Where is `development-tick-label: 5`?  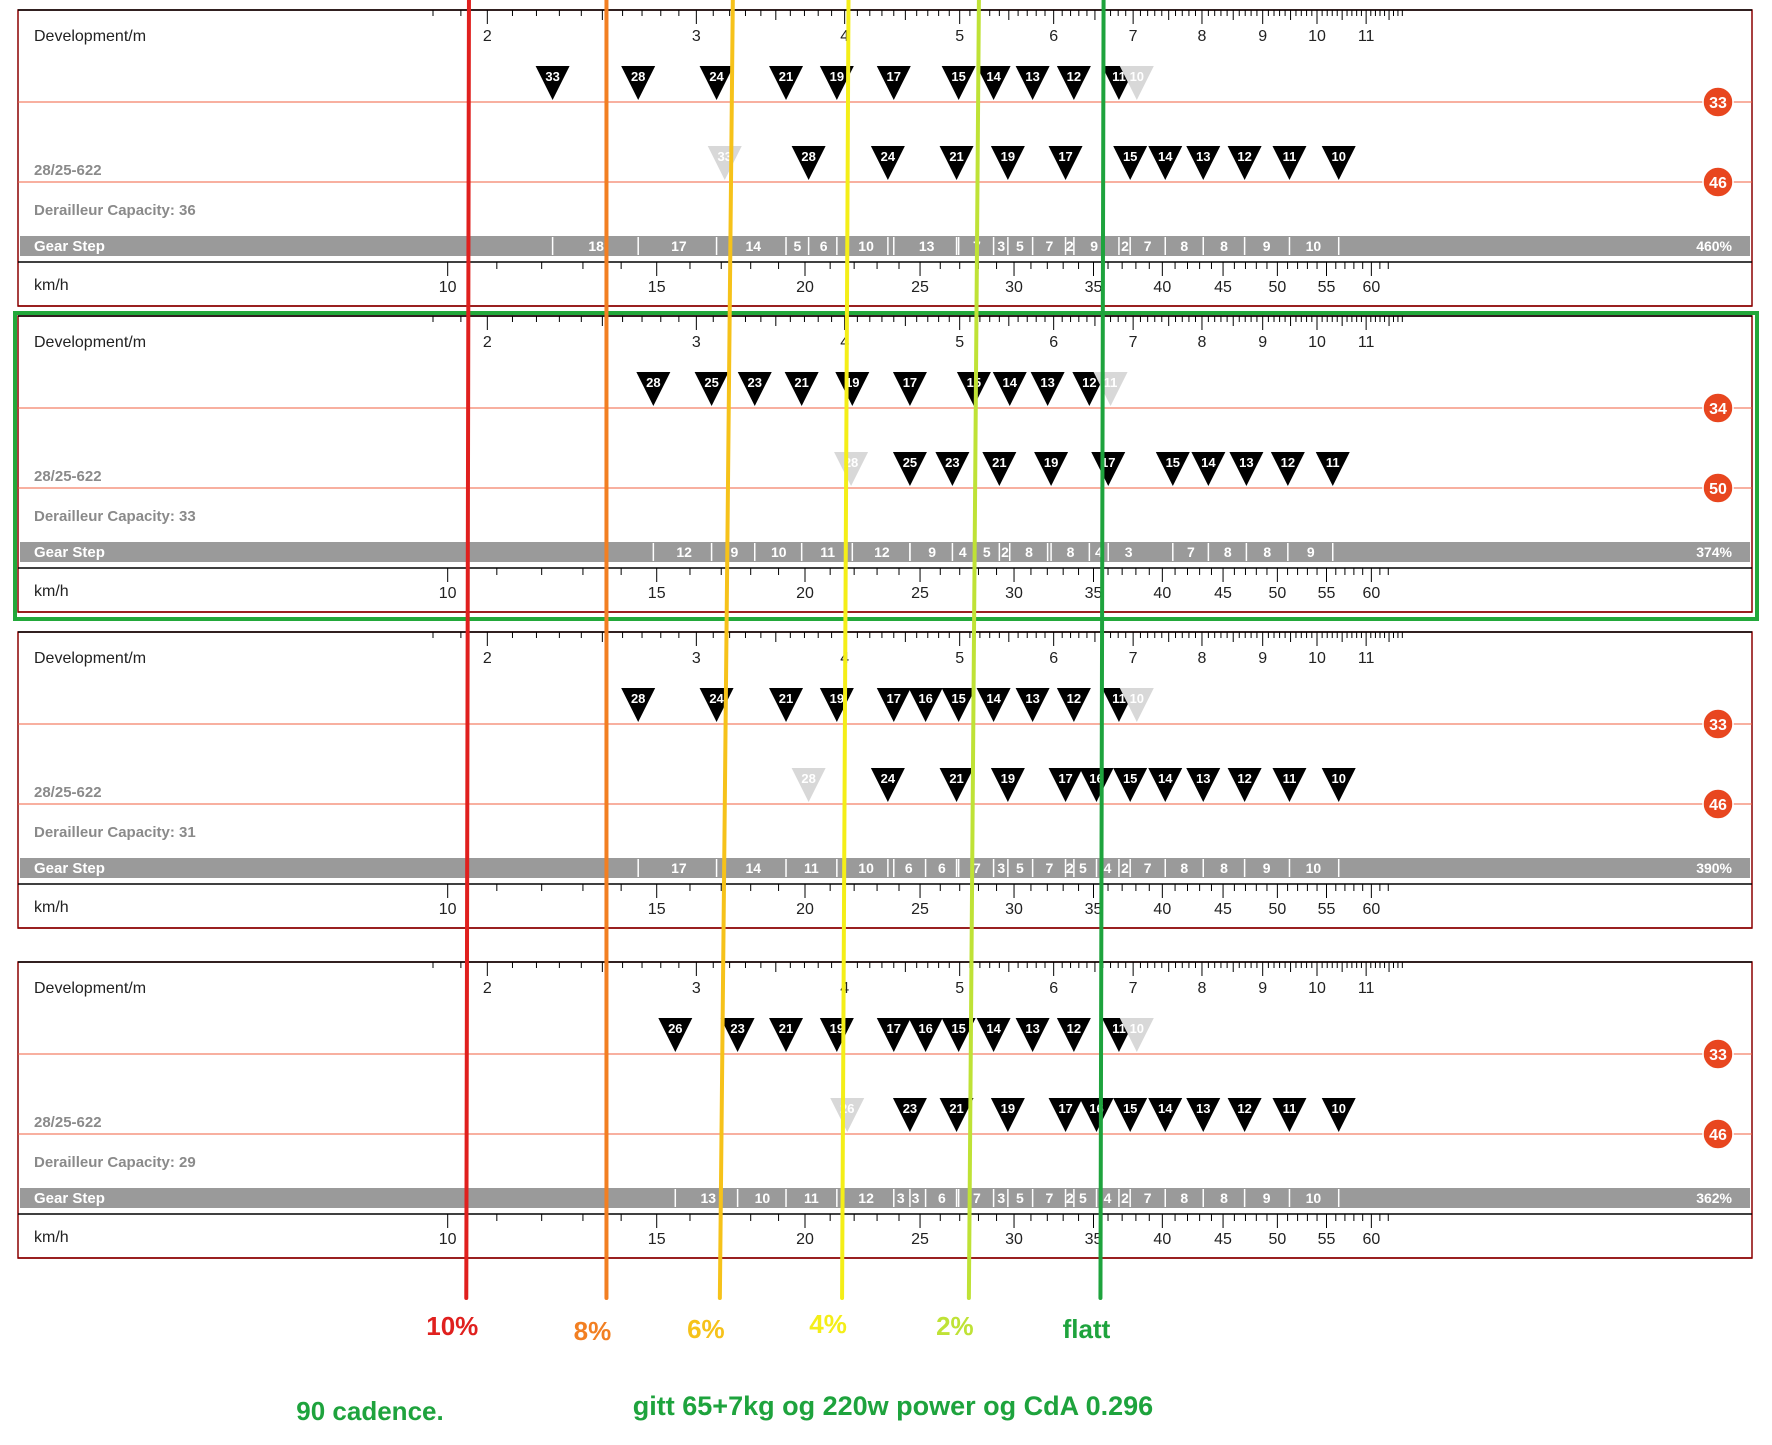
development-tick-label: 5 is located at coordinates (959, 988).